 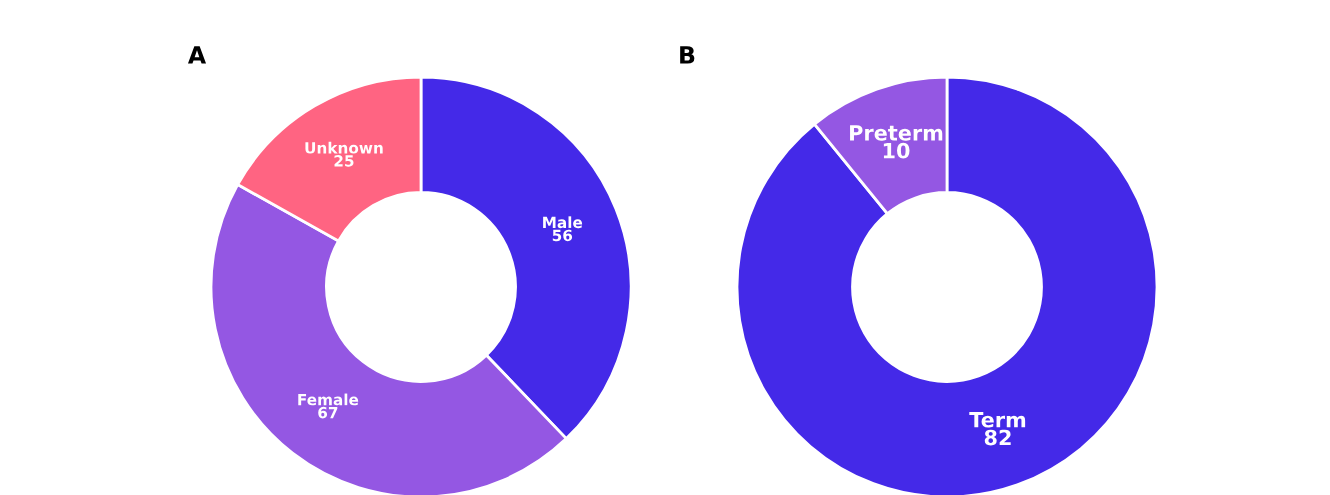 I want to click on data-label: 56, so click(x=562, y=235).